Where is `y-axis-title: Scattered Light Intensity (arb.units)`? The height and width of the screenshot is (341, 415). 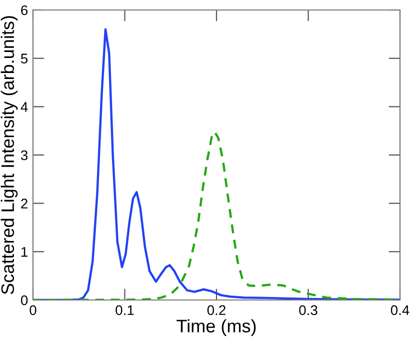
y-axis-title: Scattered Light Intensity (arb.units) is located at coordinates (9, 155).